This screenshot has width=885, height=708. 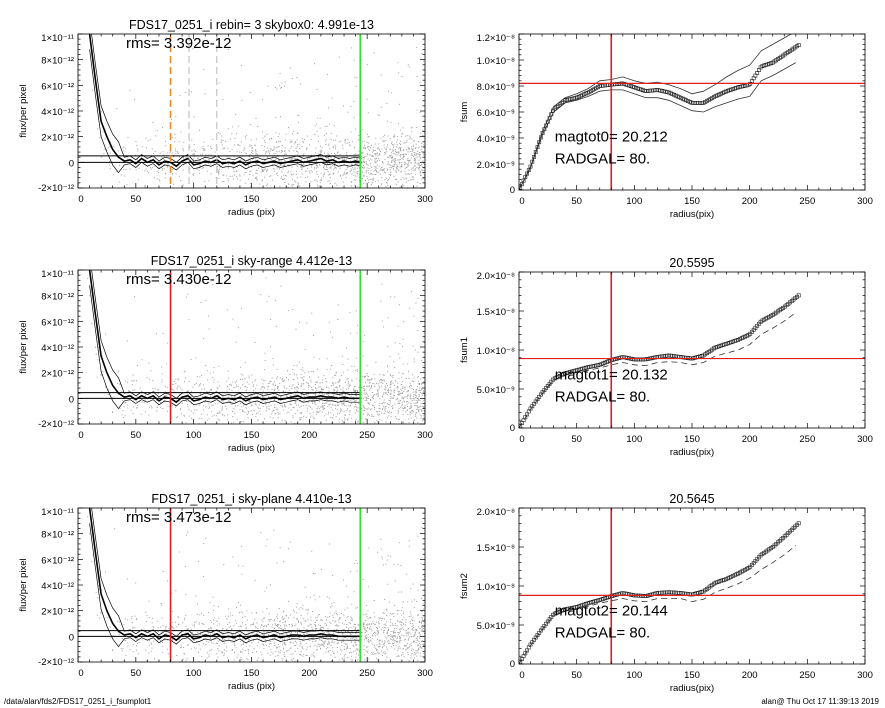 I want to click on x-tick-label: 0, so click(x=521, y=201).